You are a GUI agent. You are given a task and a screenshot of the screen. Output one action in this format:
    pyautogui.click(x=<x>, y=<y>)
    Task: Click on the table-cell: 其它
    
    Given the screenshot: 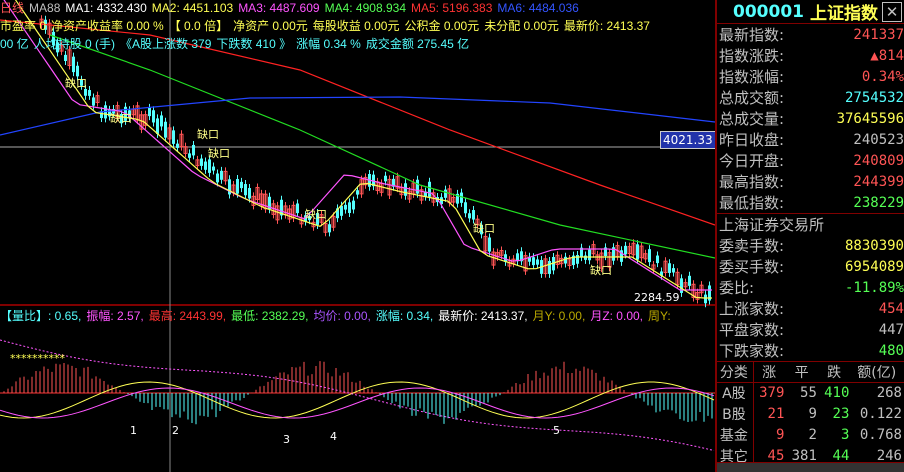 What is the action you would take?
    pyautogui.click(x=735, y=456)
    